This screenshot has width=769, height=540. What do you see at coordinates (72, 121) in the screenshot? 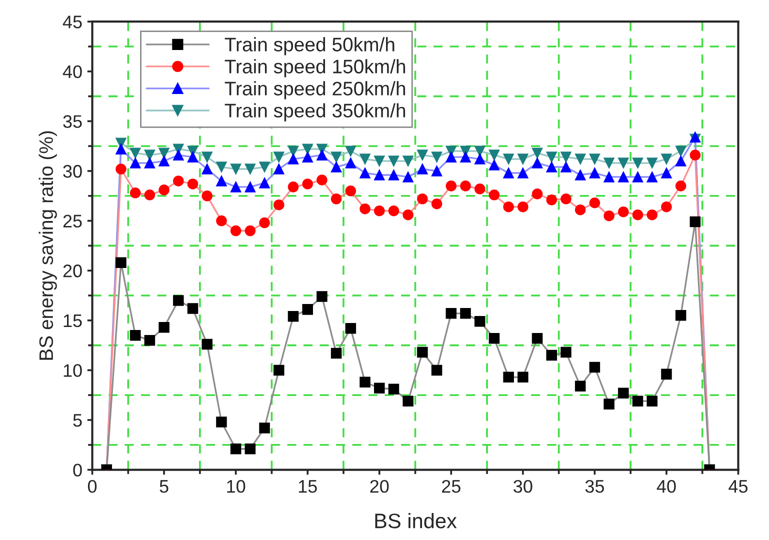
I see `y-tick-label: 35` at bounding box center [72, 121].